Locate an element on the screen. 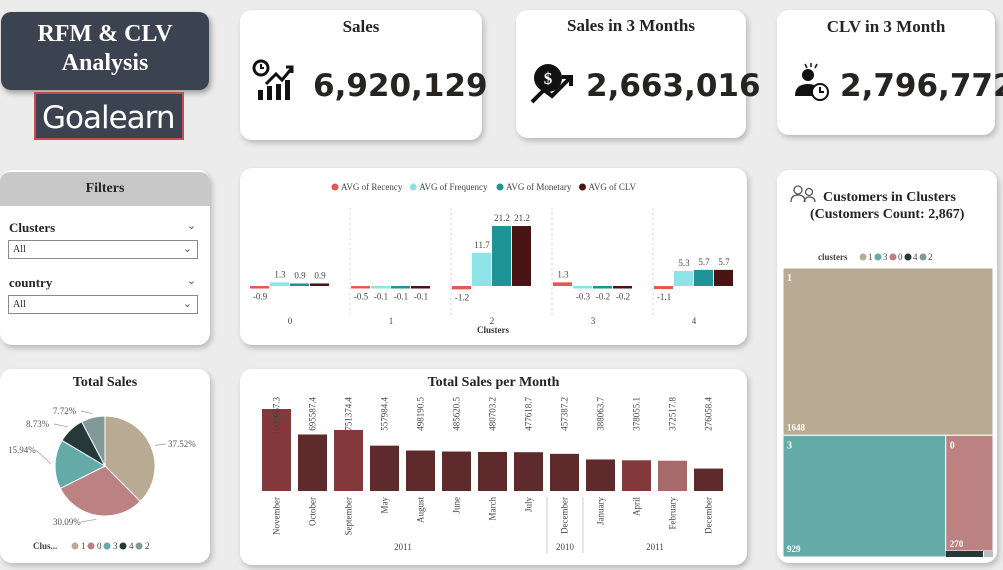 This screenshot has height=570, width=1003. year-label: 2010 is located at coordinates (565, 547).